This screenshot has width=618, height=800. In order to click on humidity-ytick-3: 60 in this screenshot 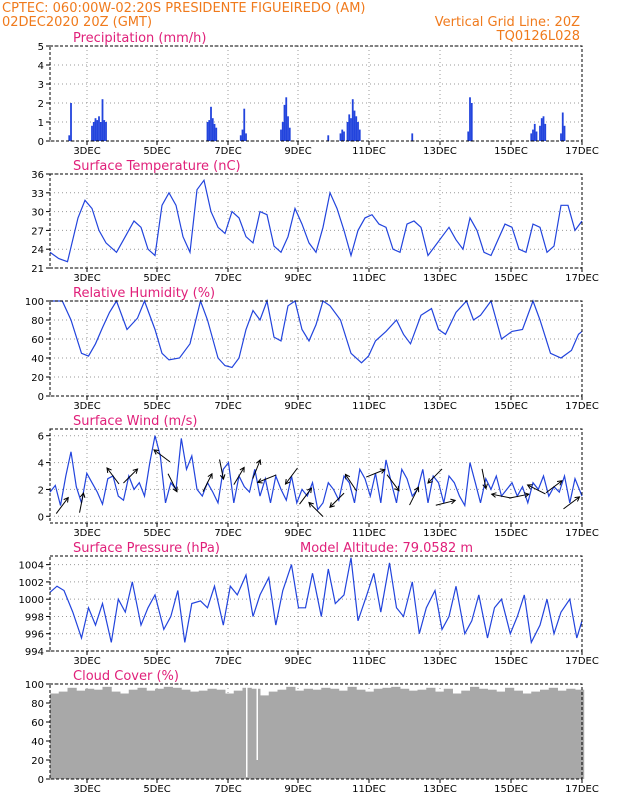, I will do `click(37, 340)`.